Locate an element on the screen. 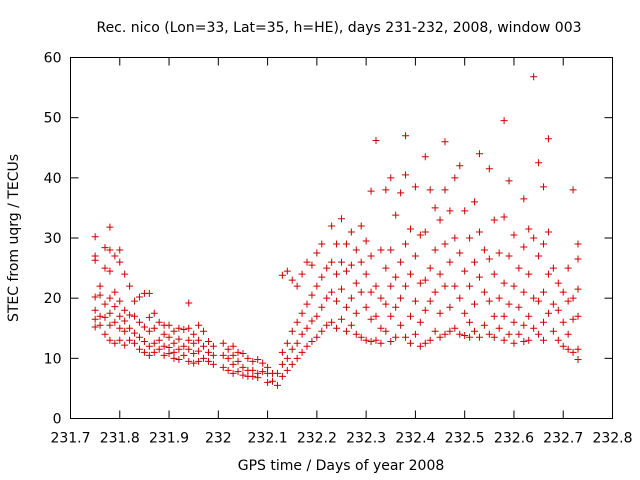  y-tick-label: 60 is located at coordinates (53, 59).